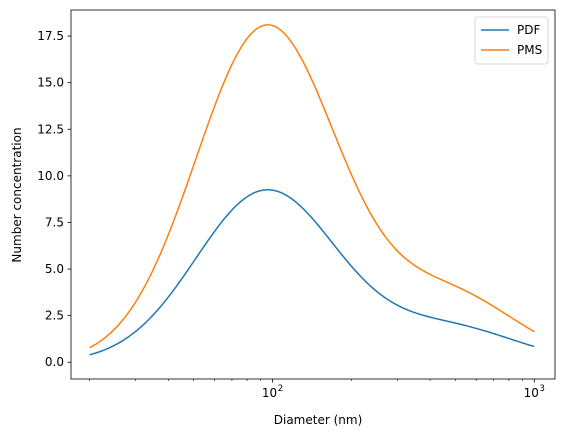 The image size is (576, 437). What do you see at coordinates (318, 420) in the screenshot?
I see `x-axis-label: Diameter (nm)` at bounding box center [318, 420].